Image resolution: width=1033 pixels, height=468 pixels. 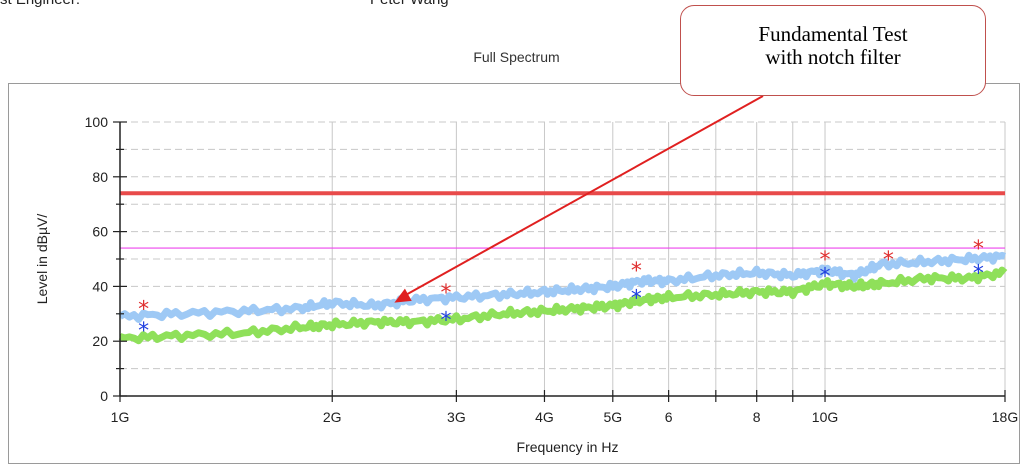 What do you see at coordinates (562, 220) in the screenshot?
I see `limit-layer` at bounding box center [562, 220].